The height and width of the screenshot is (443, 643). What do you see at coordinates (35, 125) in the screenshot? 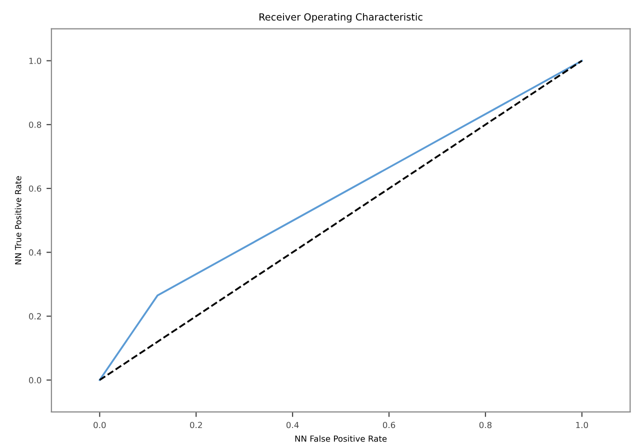
I see `y-tick-label: 0.8` at bounding box center [35, 125].